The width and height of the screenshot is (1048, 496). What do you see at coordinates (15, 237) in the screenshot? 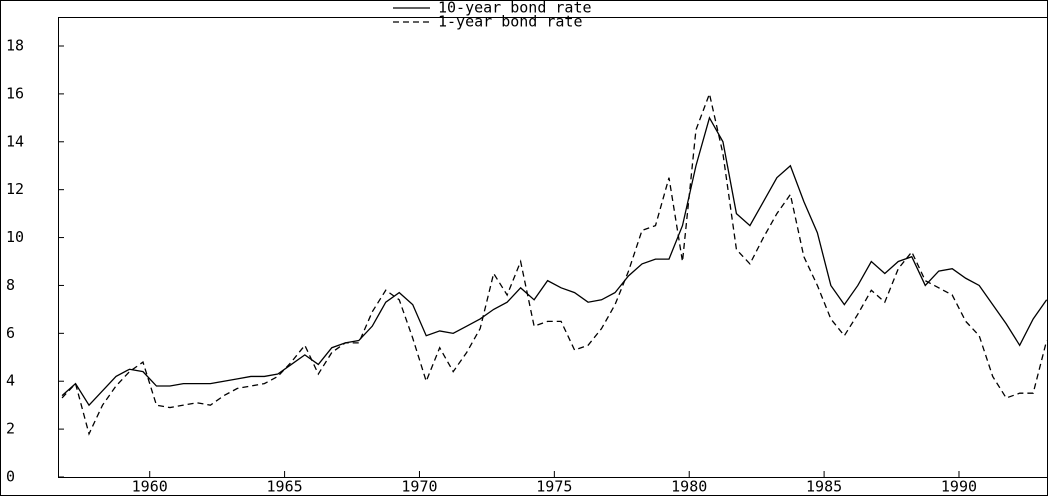
I see `y-tick-label: 10` at bounding box center [15, 237].